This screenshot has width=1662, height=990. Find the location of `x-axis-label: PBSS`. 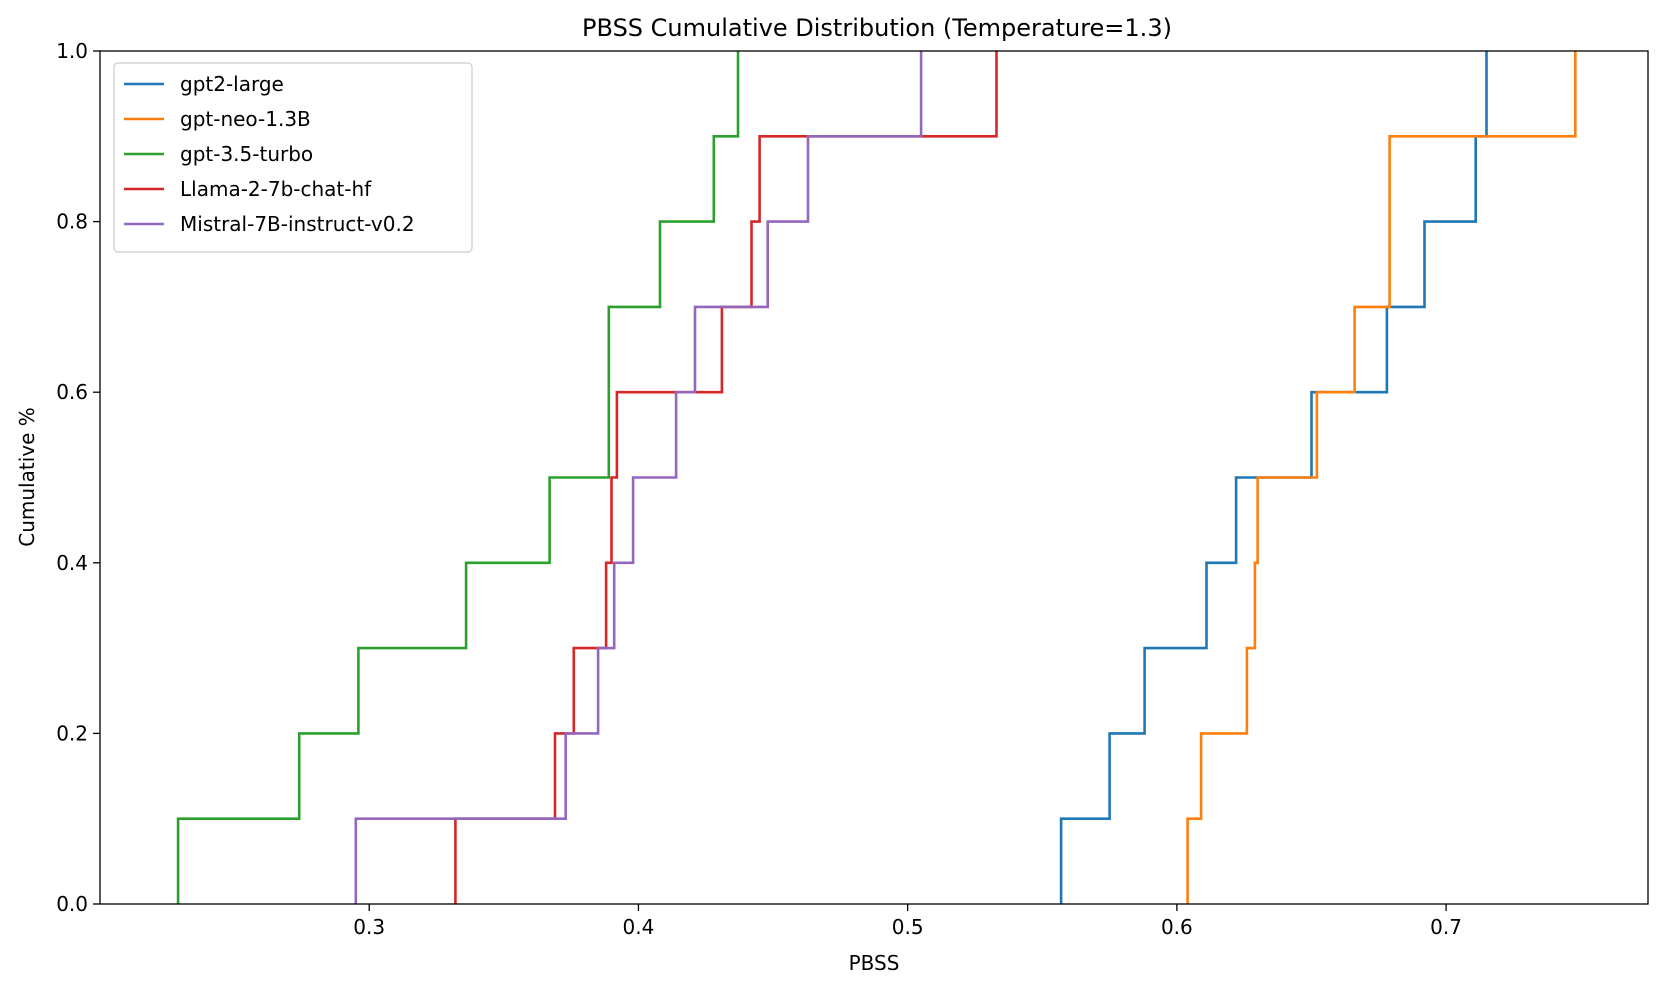

x-axis-label: PBSS is located at coordinates (874, 963).